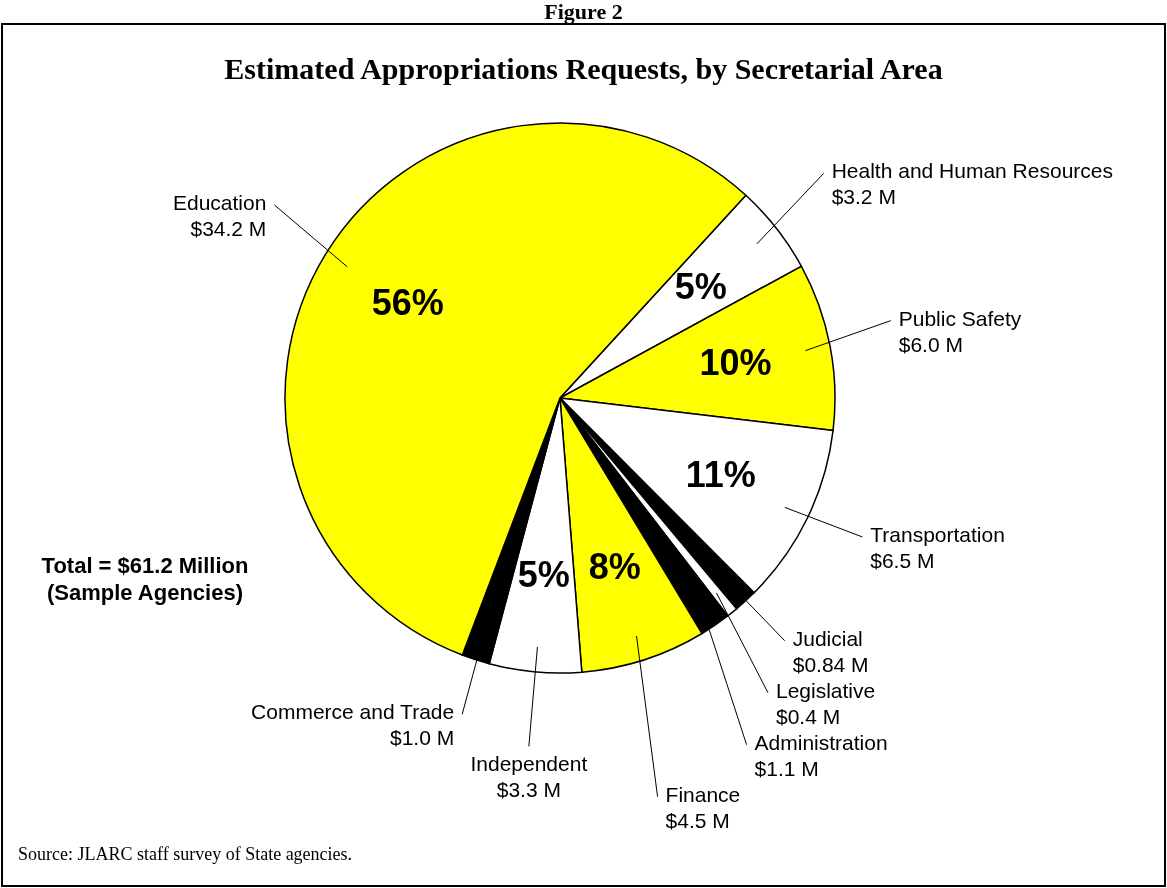 Image resolution: width=1167 pixels, height=888 pixels. What do you see at coordinates (937, 534) in the screenshot?
I see `slice-label: Transportation` at bounding box center [937, 534].